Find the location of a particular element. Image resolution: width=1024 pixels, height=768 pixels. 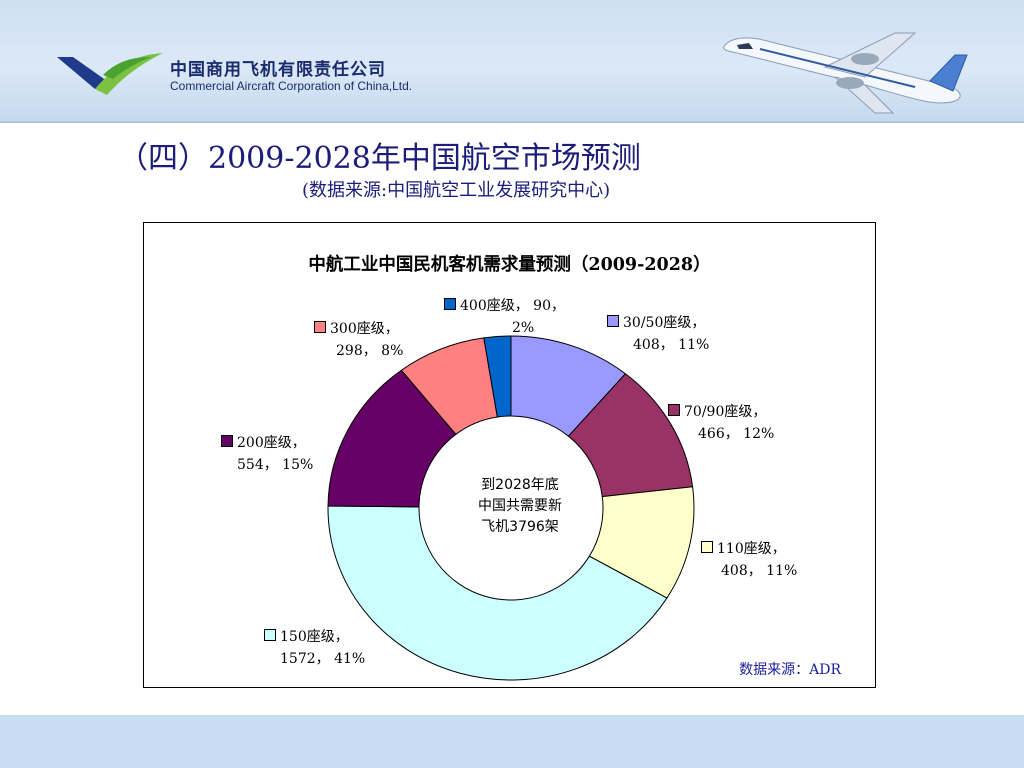

slice-label-line1: 30/50座级， is located at coordinates (664, 323).